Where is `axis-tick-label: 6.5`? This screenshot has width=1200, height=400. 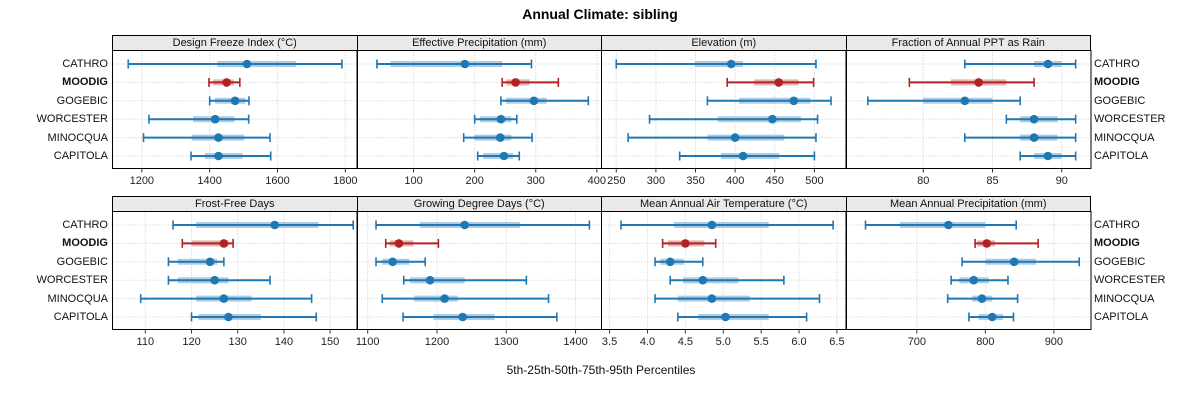 axis-tick-label: 6.5 is located at coordinates (836, 342).